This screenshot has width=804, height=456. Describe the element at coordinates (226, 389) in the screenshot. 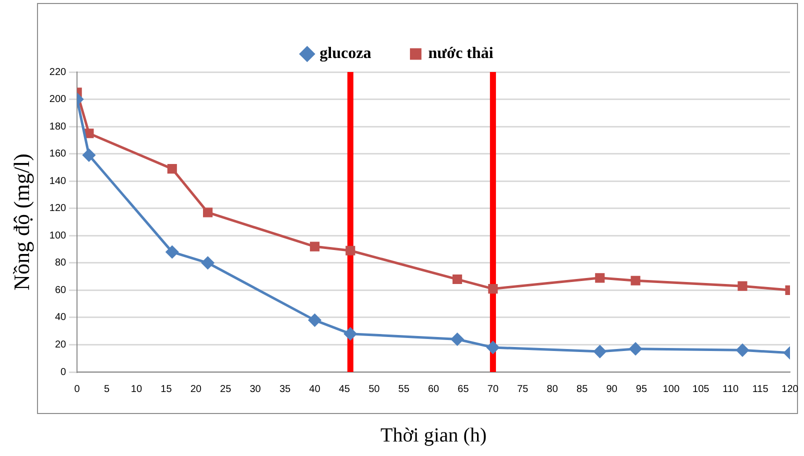

I see `x-tick-label: 25` at that location.